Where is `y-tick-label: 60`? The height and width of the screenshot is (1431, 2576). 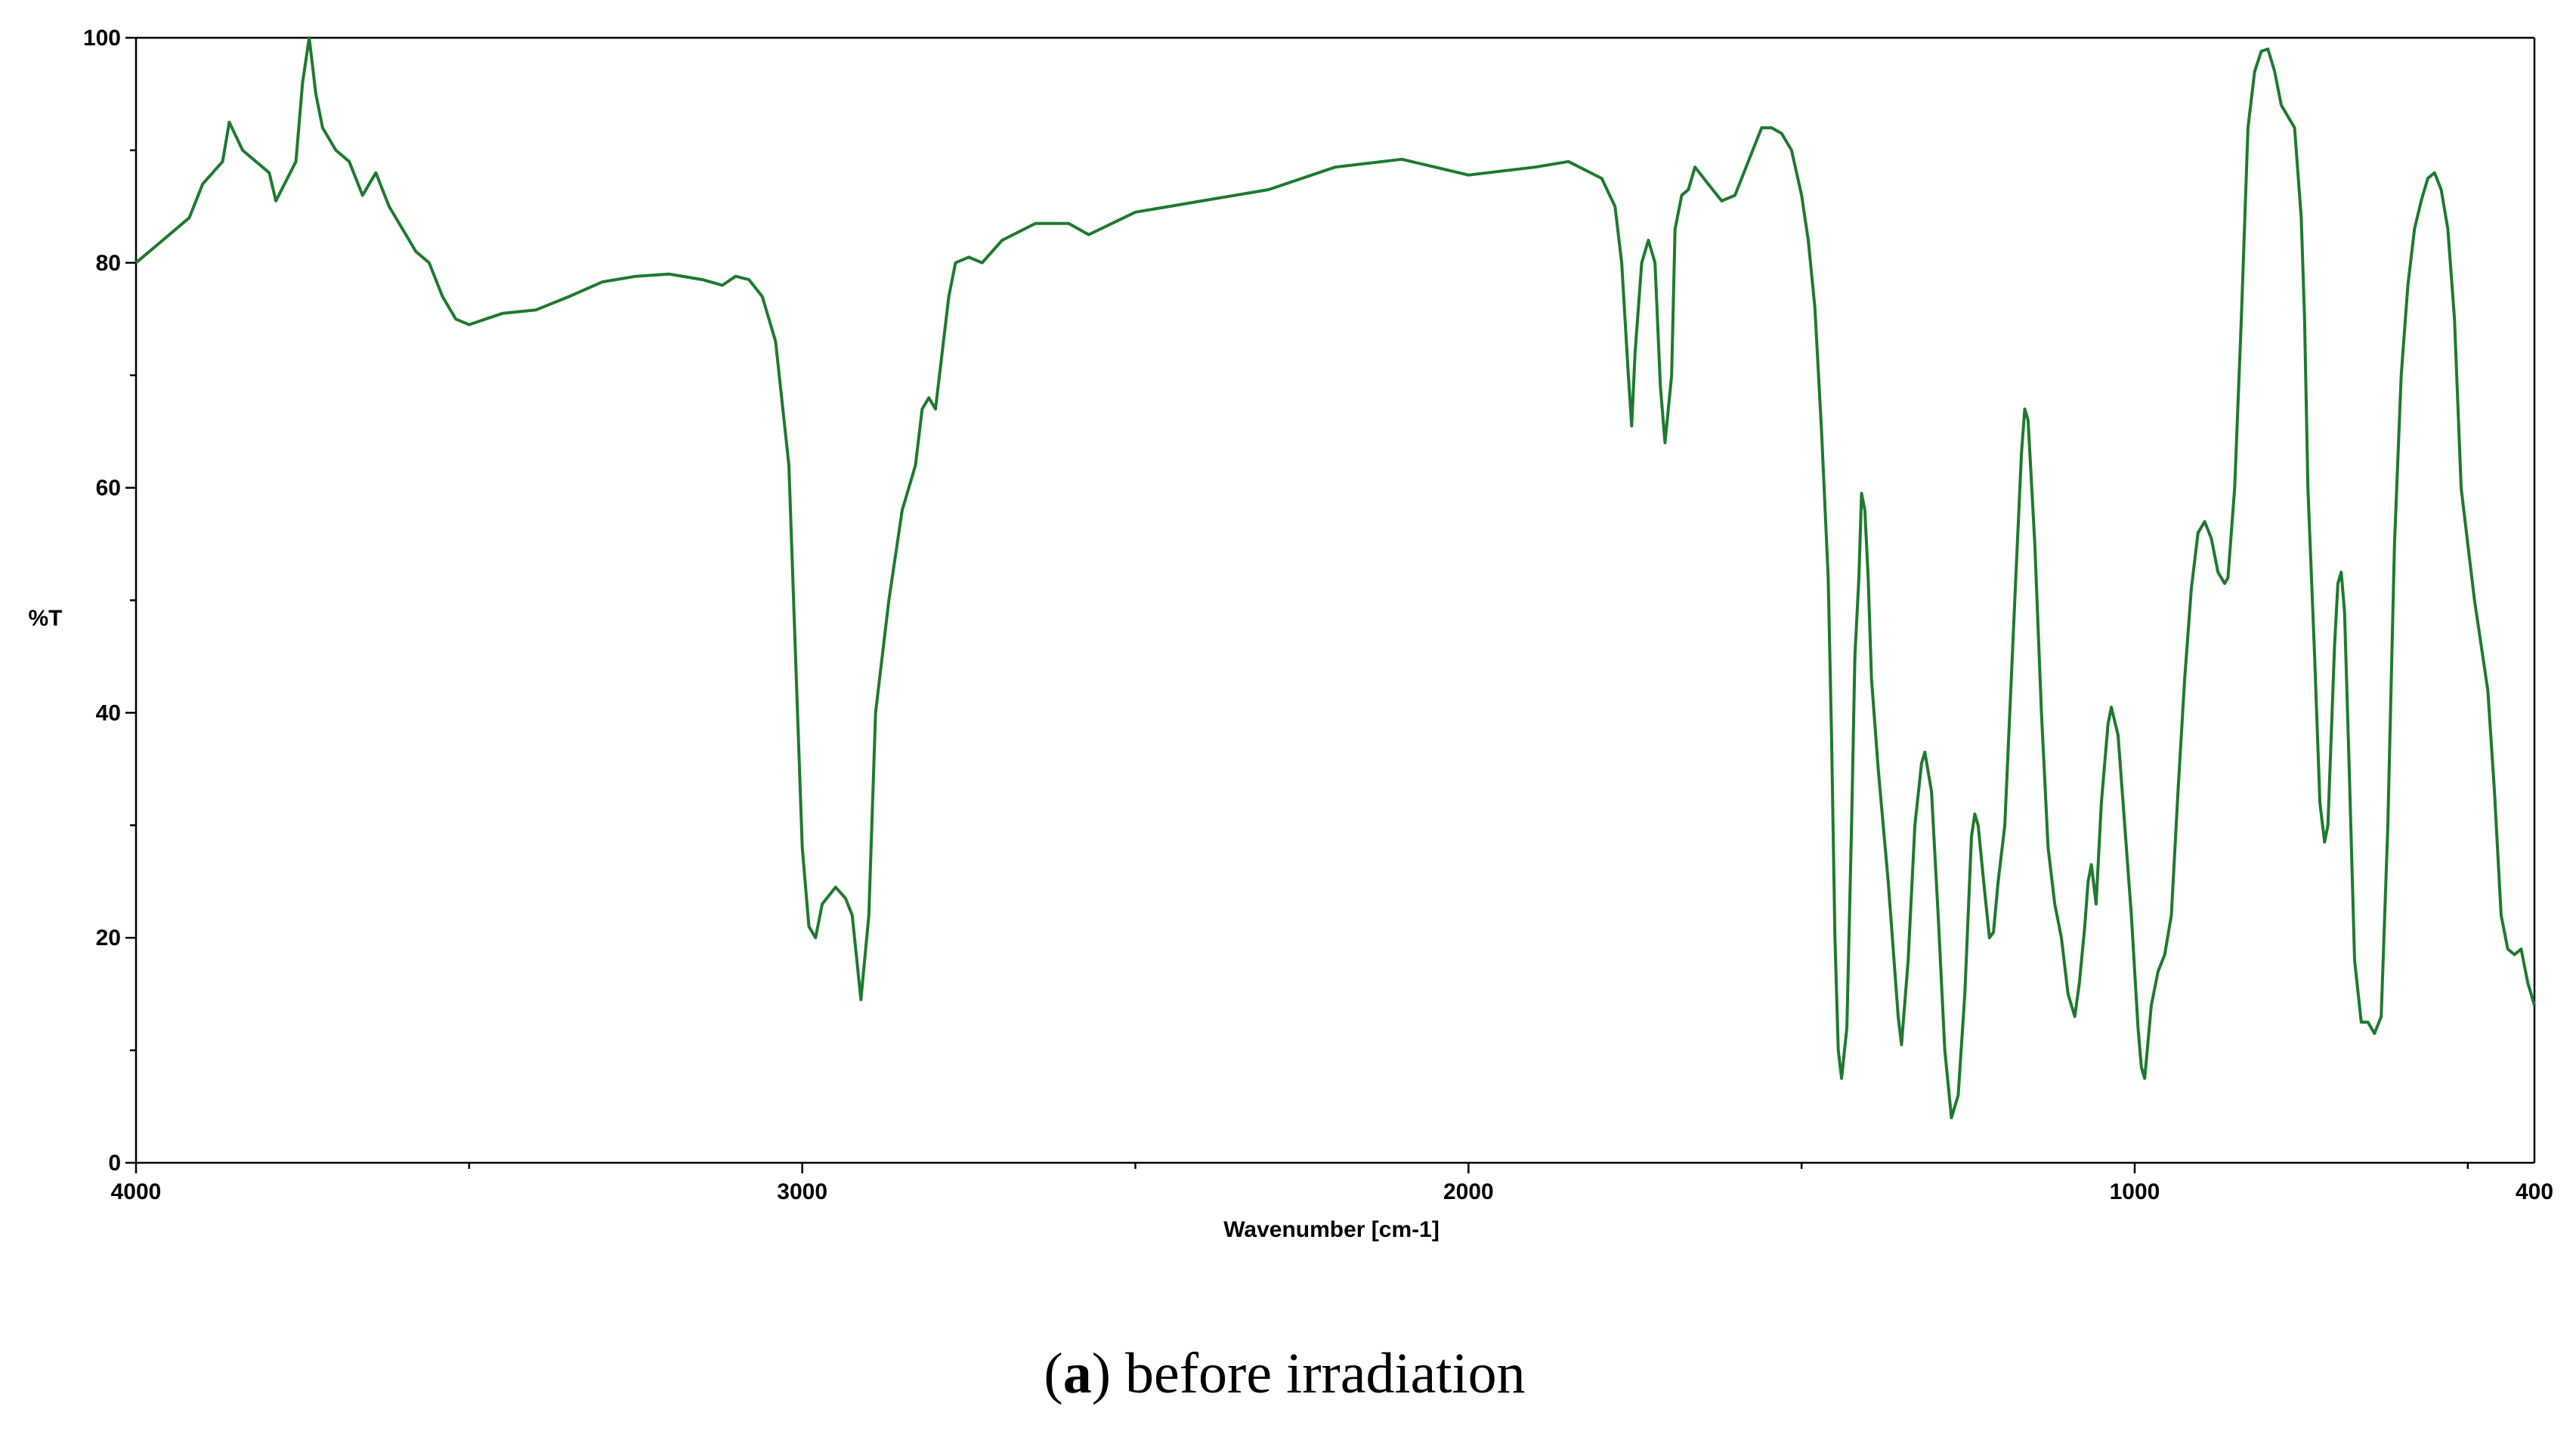 y-tick-label: 60 is located at coordinates (108, 488).